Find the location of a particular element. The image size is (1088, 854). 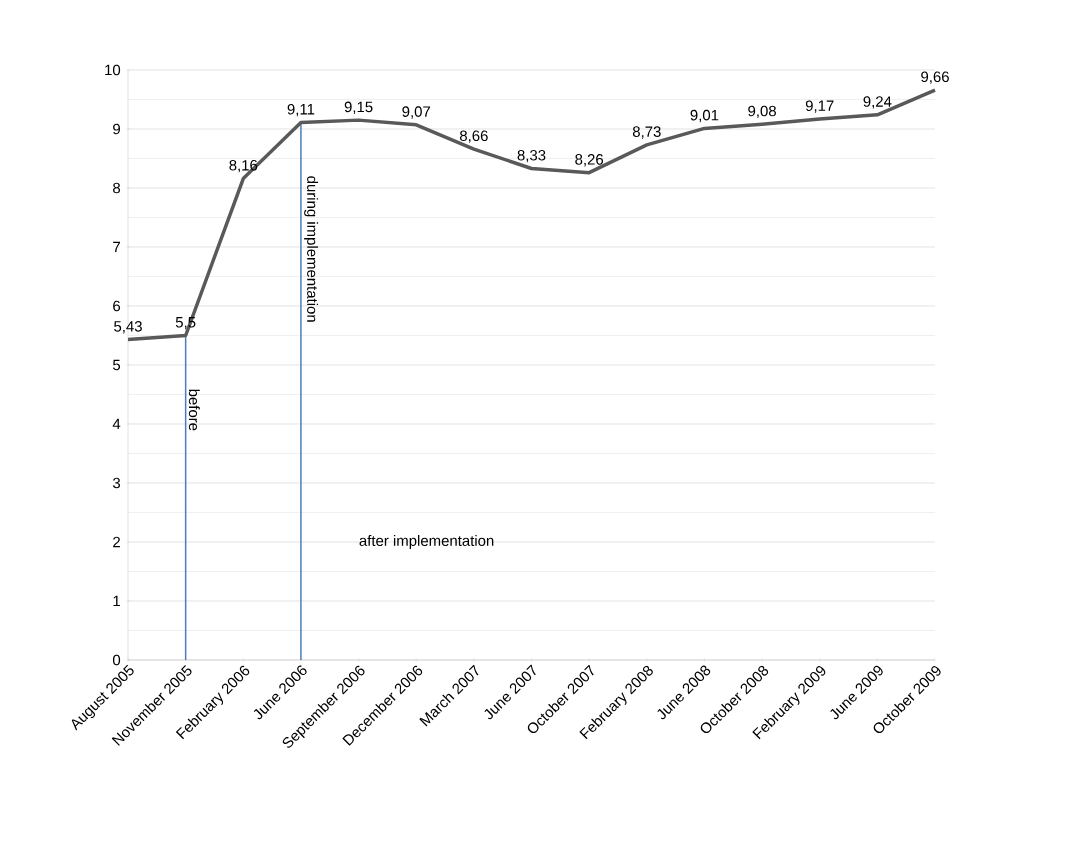

data-label: 8,26 is located at coordinates (589, 160).